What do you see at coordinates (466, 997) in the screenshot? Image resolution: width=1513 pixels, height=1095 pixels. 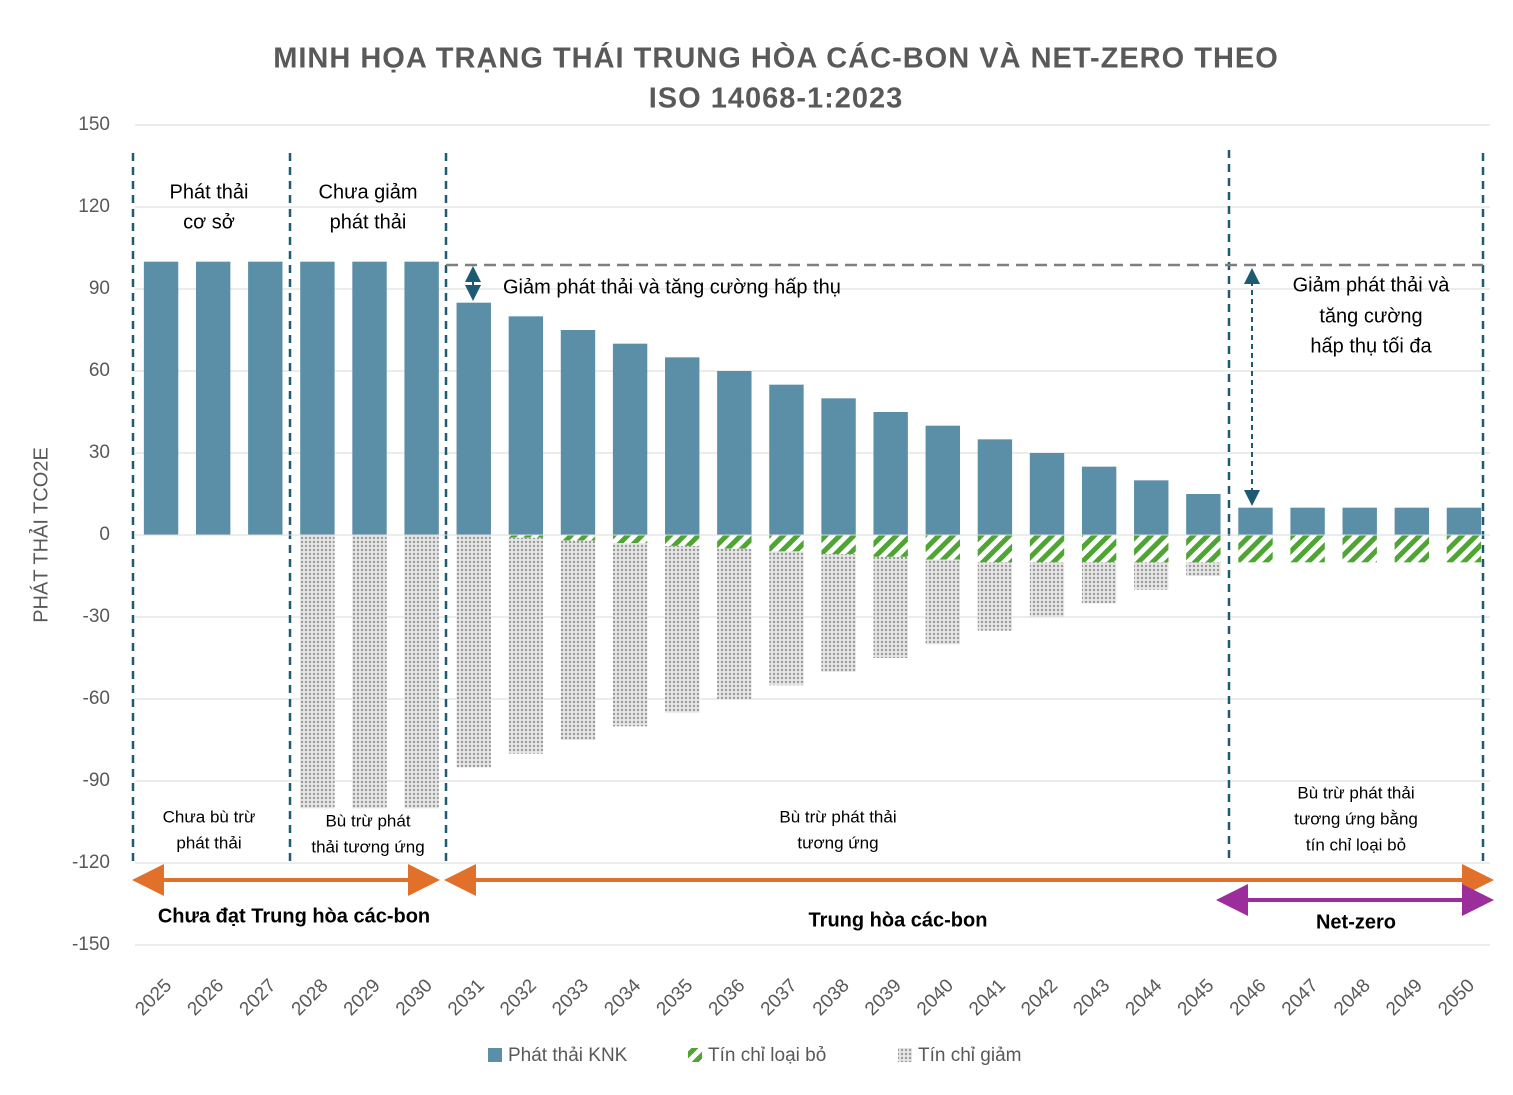 I see `x-tick-label: 2031` at bounding box center [466, 997].